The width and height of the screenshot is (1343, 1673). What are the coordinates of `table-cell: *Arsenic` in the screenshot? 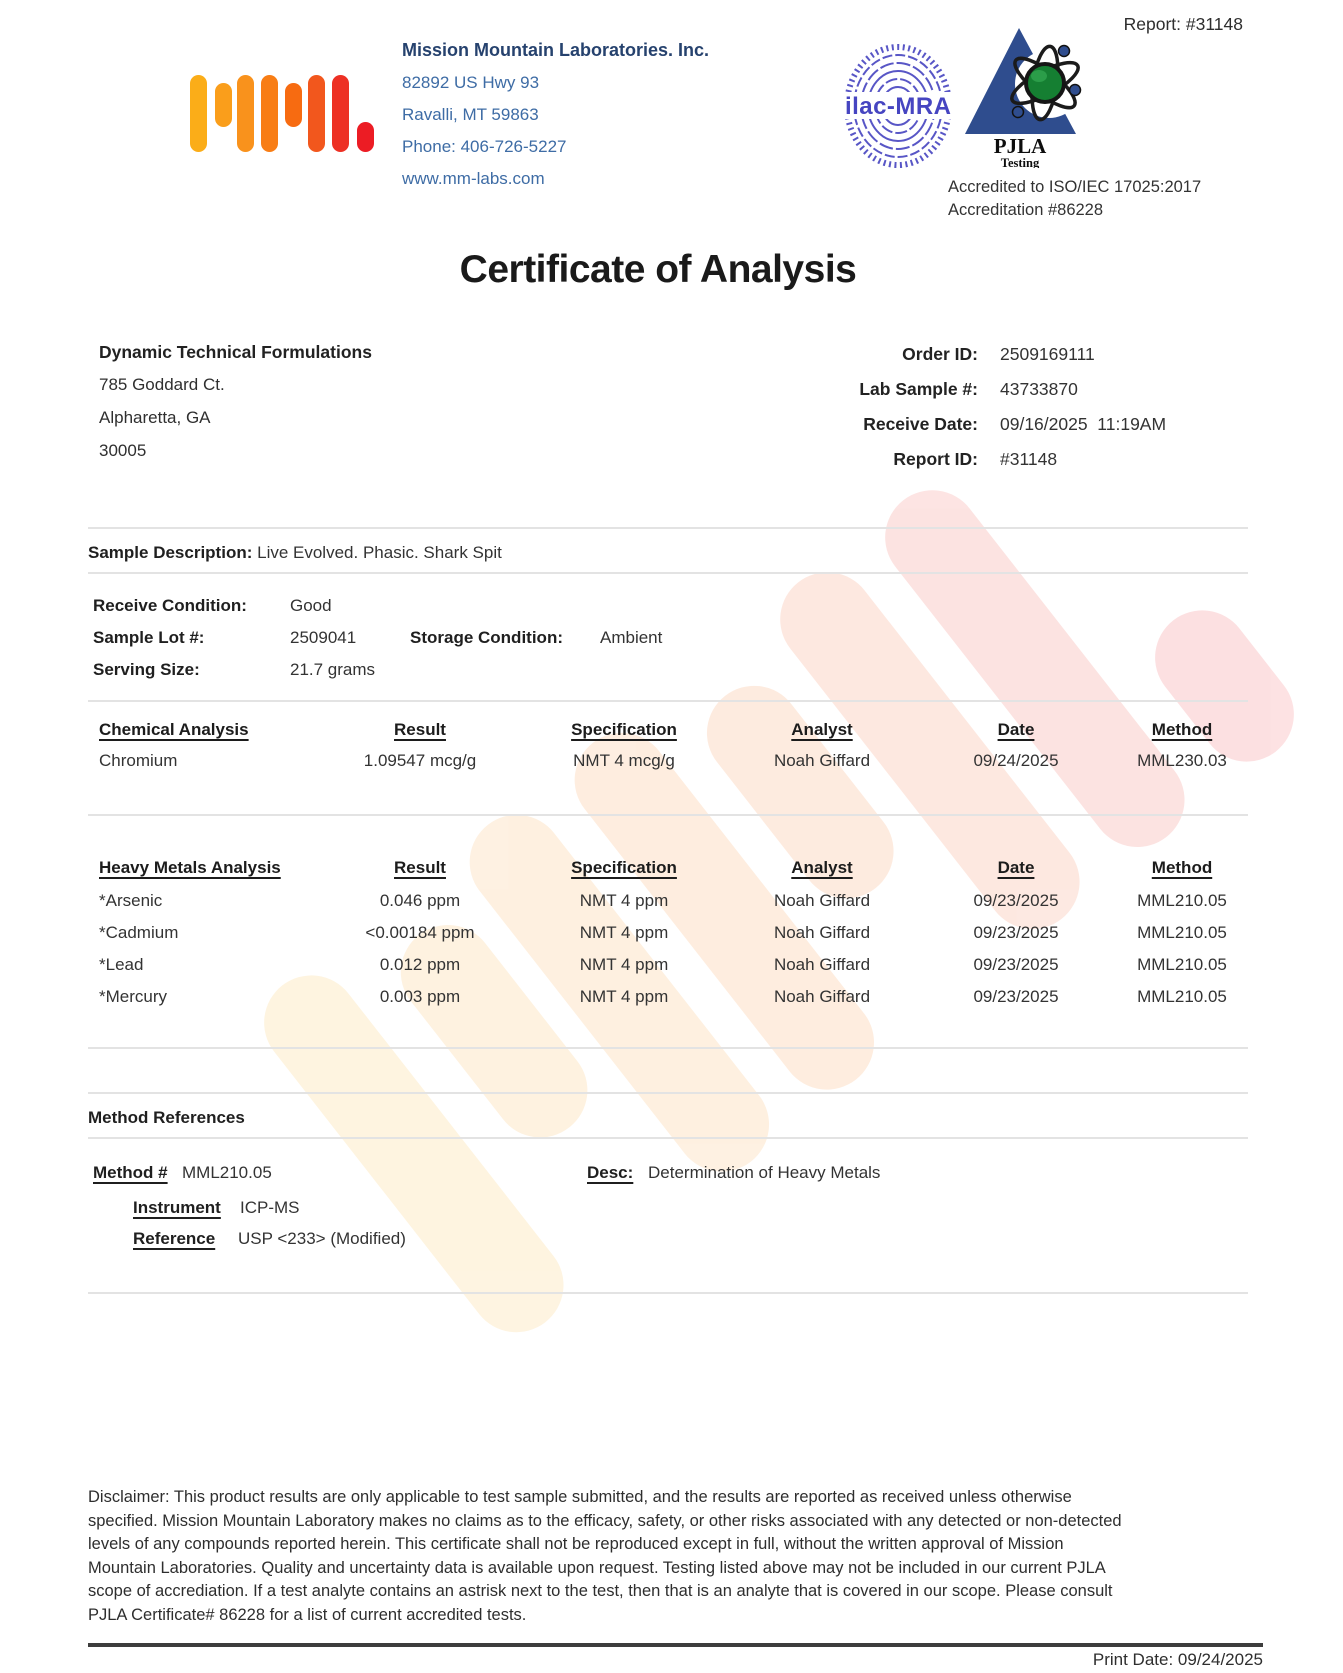 It's located at (131, 900).